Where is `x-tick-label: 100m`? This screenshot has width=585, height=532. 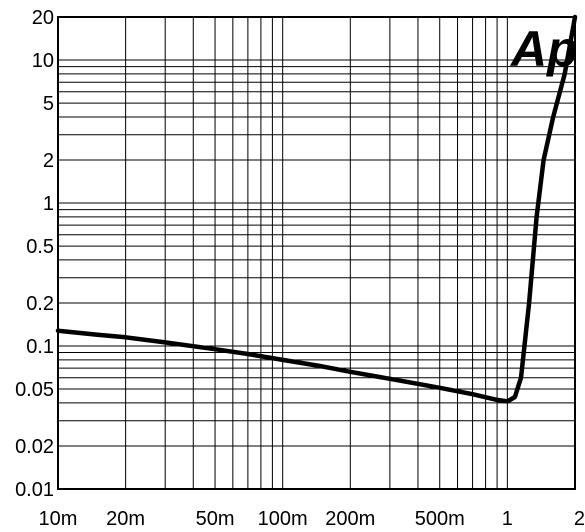
x-tick-label: 100m is located at coordinates (283, 519).